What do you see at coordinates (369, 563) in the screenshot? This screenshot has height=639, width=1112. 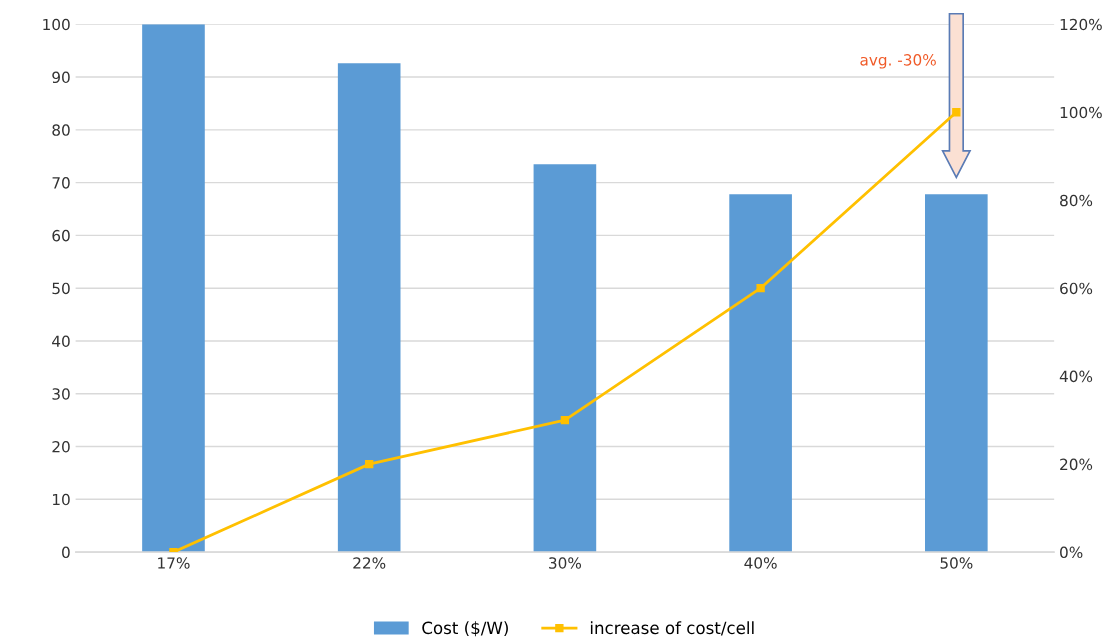 I see `x-tick-label: 22%` at bounding box center [369, 563].